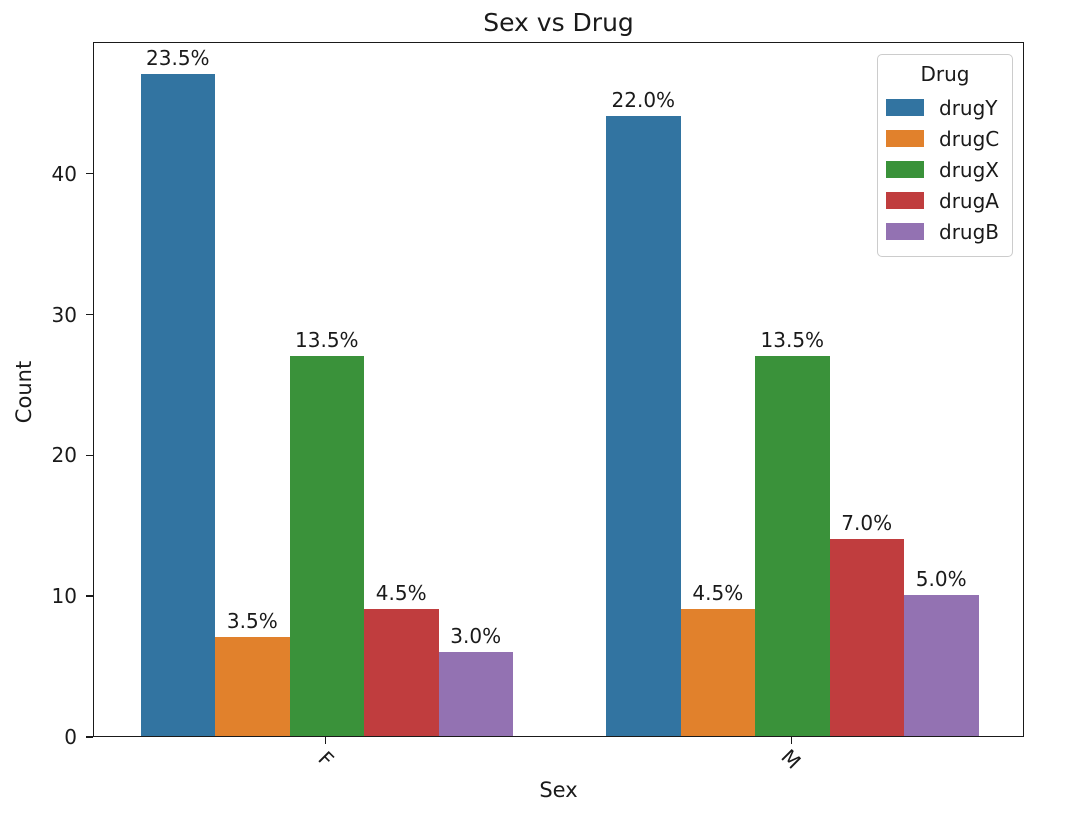  Describe the element at coordinates (969, 231) in the screenshot. I see `legend-label-drugB: drugB` at that location.